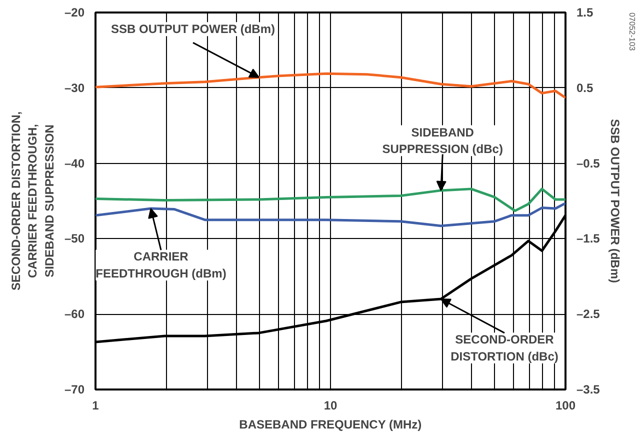 Image resolution: width=642 pixels, height=439 pixels. Describe the element at coordinates (331, 405) in the screenshot. I see `x-tick-label: 10` at that location.